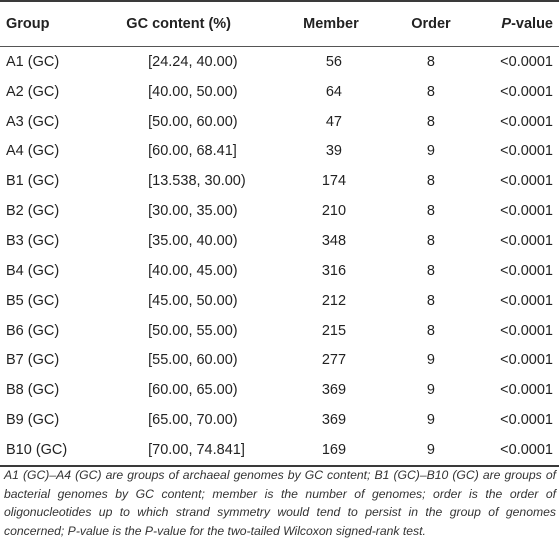 This screenshot has height=541, width=559. What do you see at coordinates (279, 301) in the screenshot?
I see `table-row: B5 (GC) [45.00, 50.00) 212 8 <0.0001` at bounding box center [279, 301].